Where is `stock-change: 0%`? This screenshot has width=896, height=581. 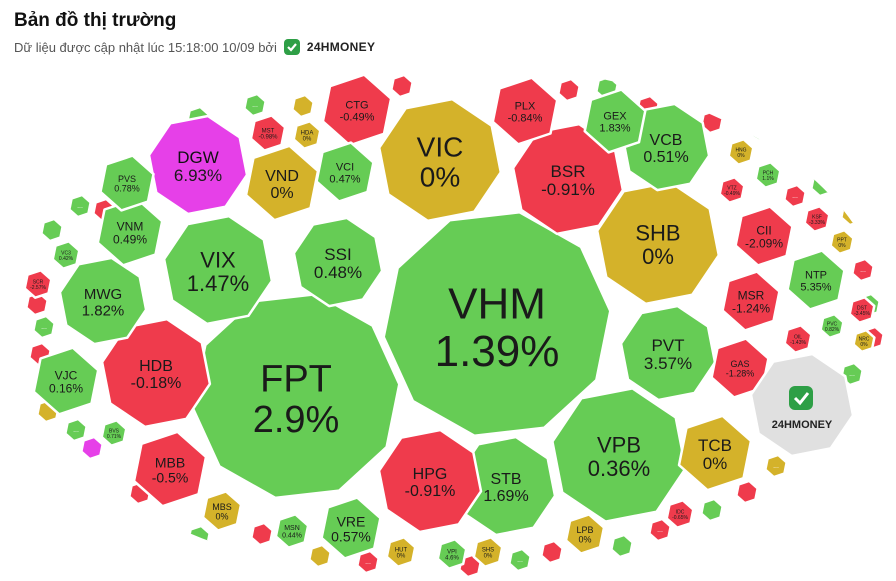
stock-change: 0% is located at coordinates (488, 557).